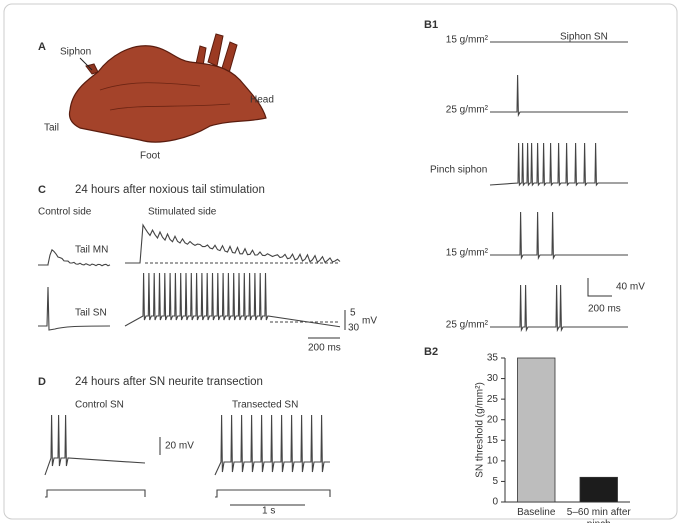 The height and width of the screenshot is (523, 681). What do you see at coordinates (265, 405) in the screenshot?
I see `column-label: Transected SN` at bounding box center [265, 405].